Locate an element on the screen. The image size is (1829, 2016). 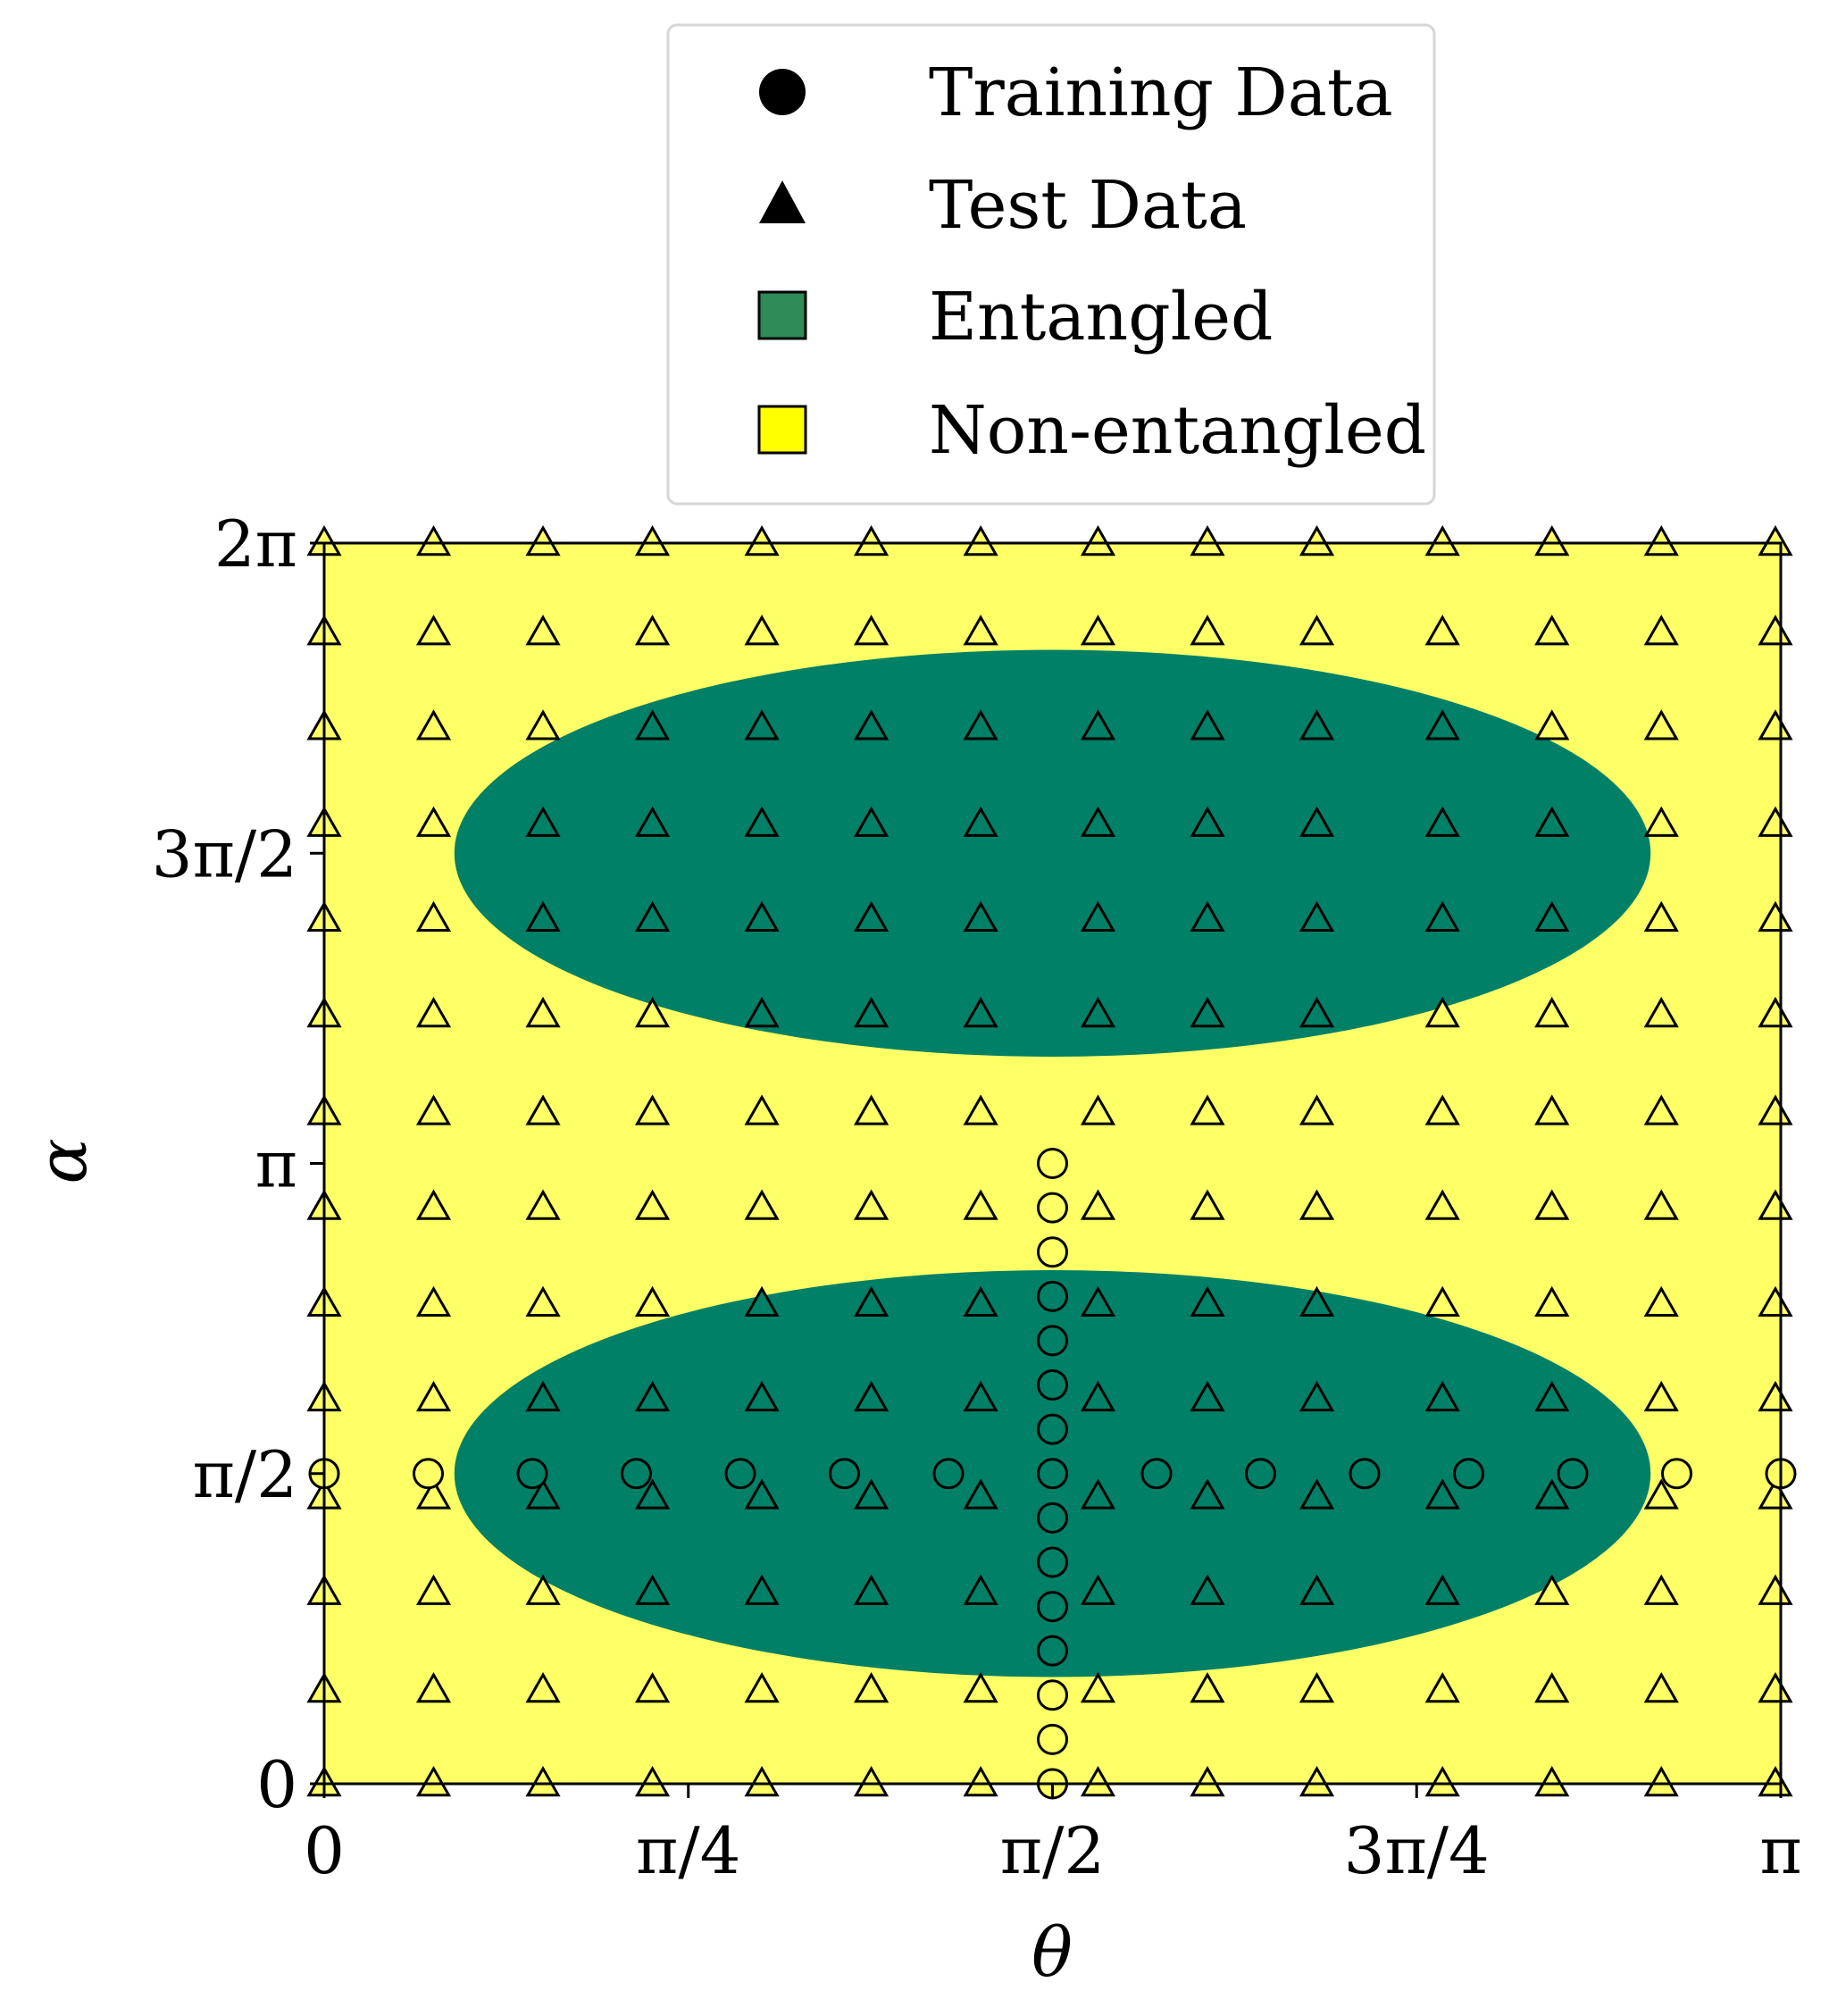
legend-nonentangled-label: Non-entangled is located at coordinates (1177, 430).